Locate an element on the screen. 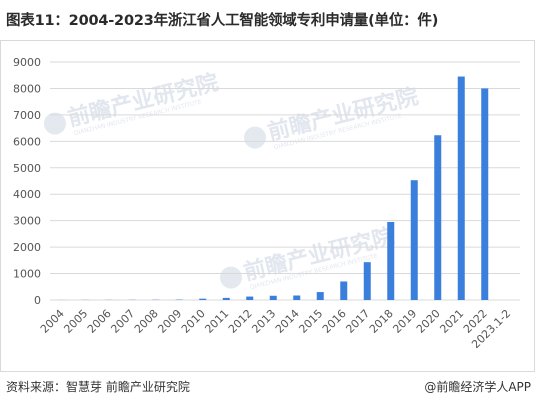 The height and width of the screenshot is (407, 537). brand-credit: @前瞻经济学人APP is located at coordinates (477, 386).